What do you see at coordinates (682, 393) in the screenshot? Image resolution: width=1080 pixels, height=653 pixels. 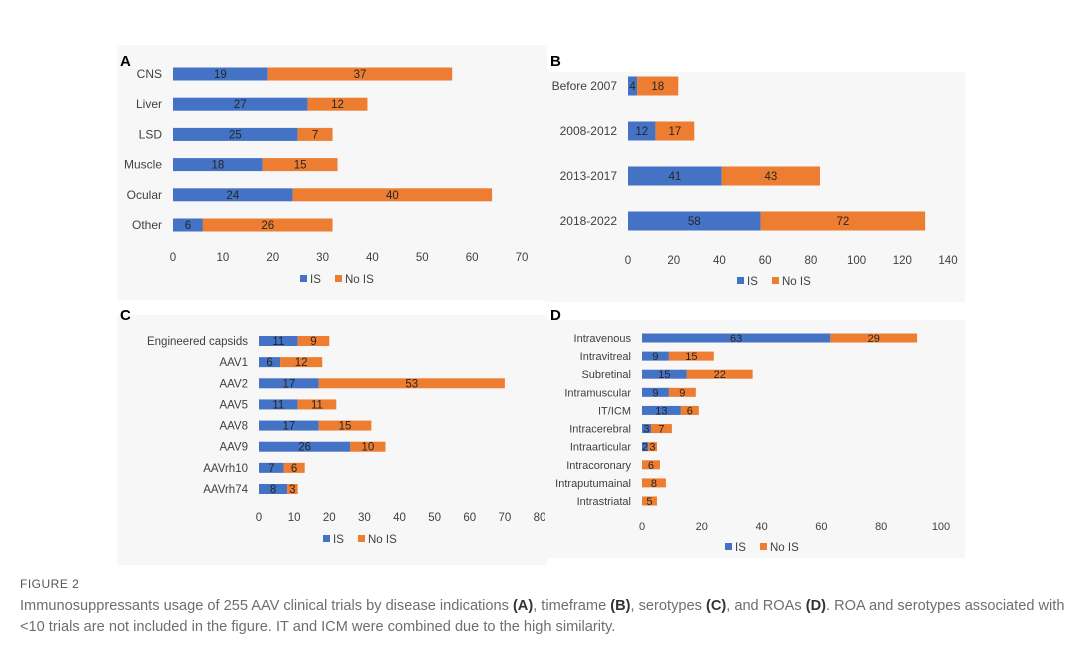 I see `data-label: 9` at bounding box center [682, 393].